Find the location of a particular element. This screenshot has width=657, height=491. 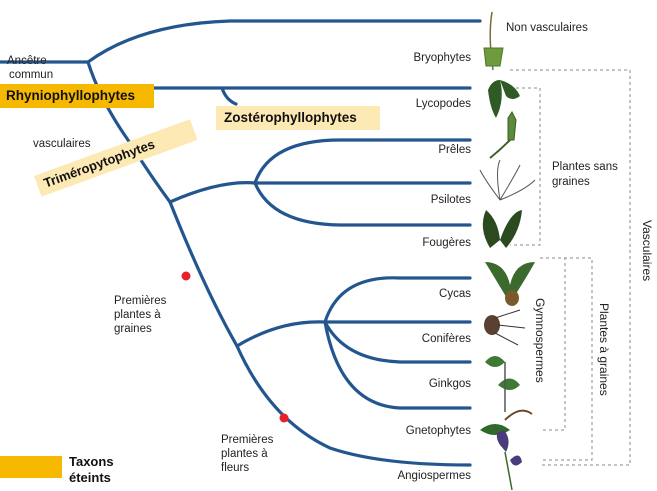

group-plantes-sans-graines-2: graines is located at coordinates (571, 182).